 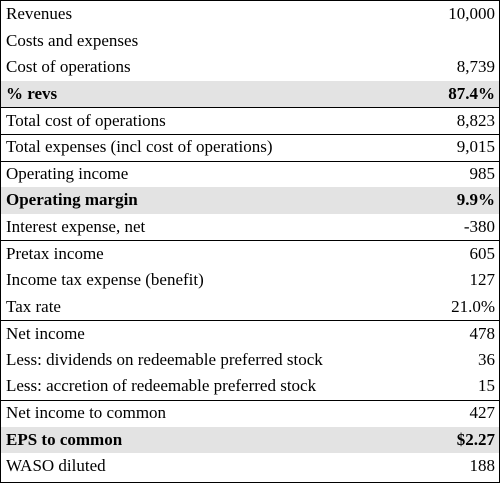 I want to click on row-interest-expense: Interest expense, net -380, so click(x=250, y=227).